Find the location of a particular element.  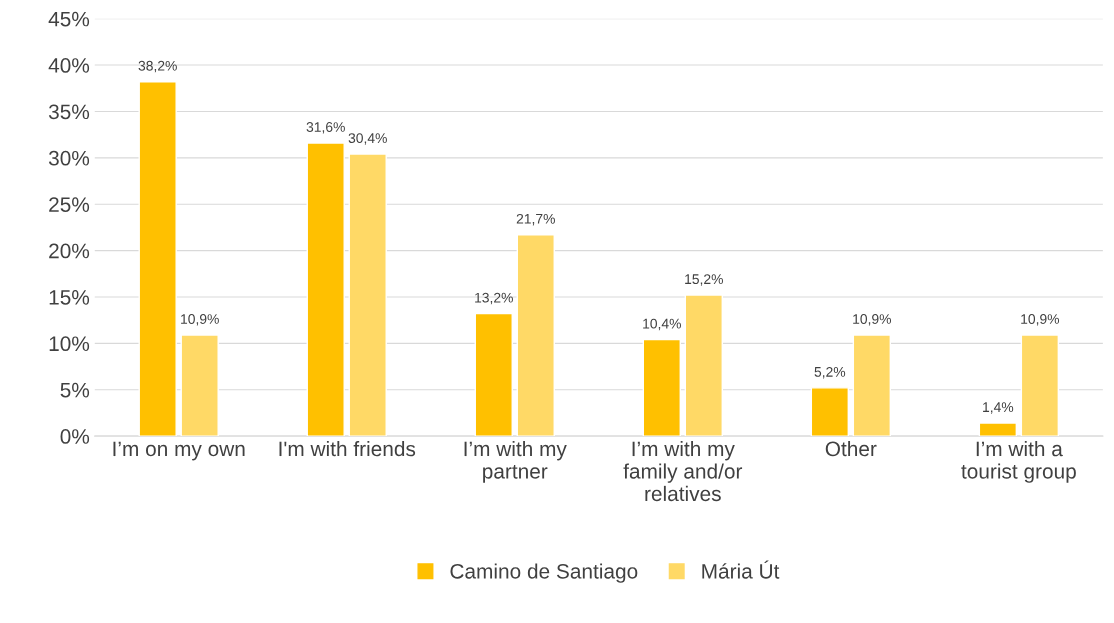

y-tick-label: 20% is located at coordinates (69, 251).